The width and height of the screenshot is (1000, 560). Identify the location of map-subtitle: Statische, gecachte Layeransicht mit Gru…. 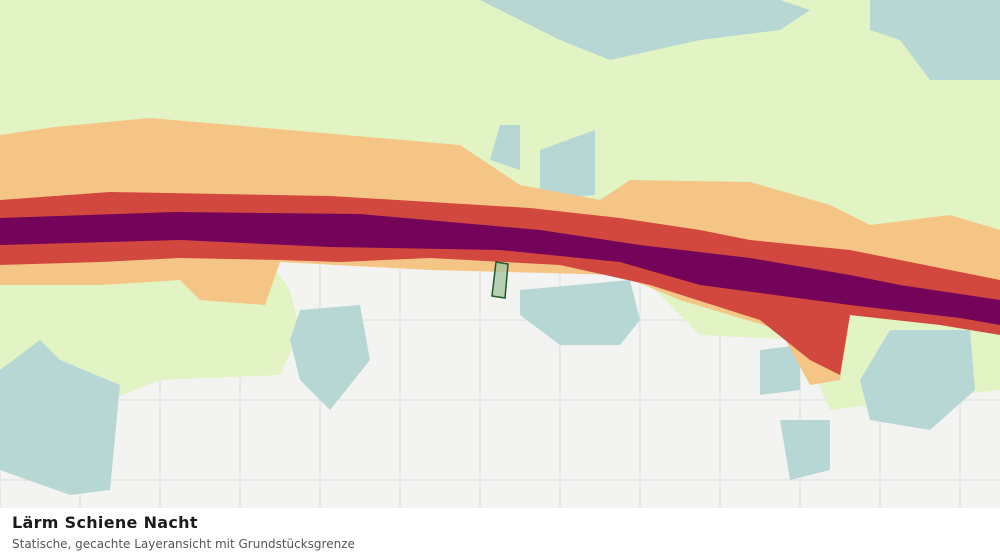
(183, 544).